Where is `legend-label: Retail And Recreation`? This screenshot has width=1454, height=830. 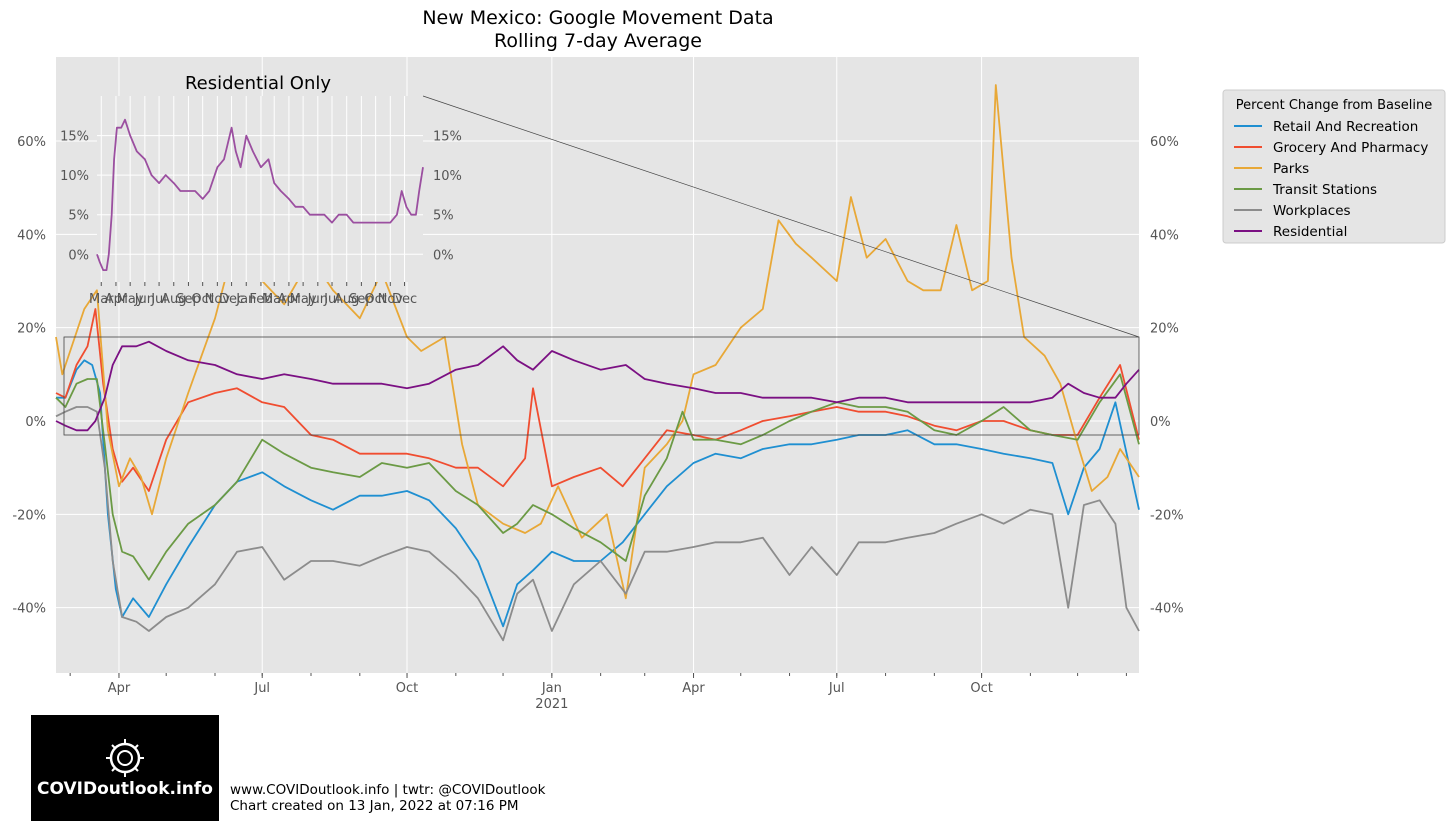 legend-label: Retail And Recreation is located at coordinates (1345, 127).